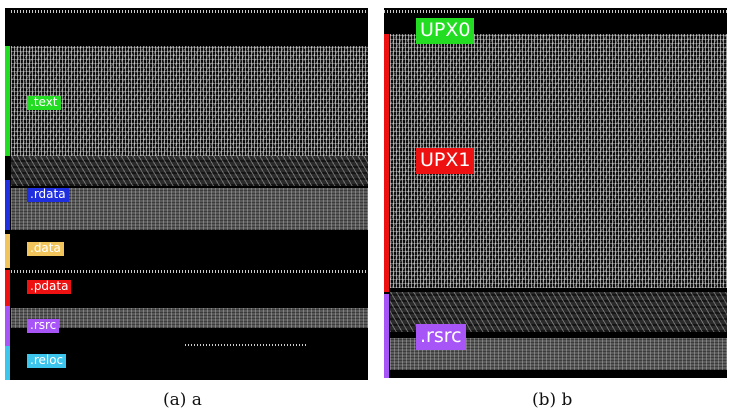 This screenshot has width=741, height=414. What do you see at coordinates (44, 102) in the screenshot?
I see `text-section-label: .text` at bounding box center [44, 102].